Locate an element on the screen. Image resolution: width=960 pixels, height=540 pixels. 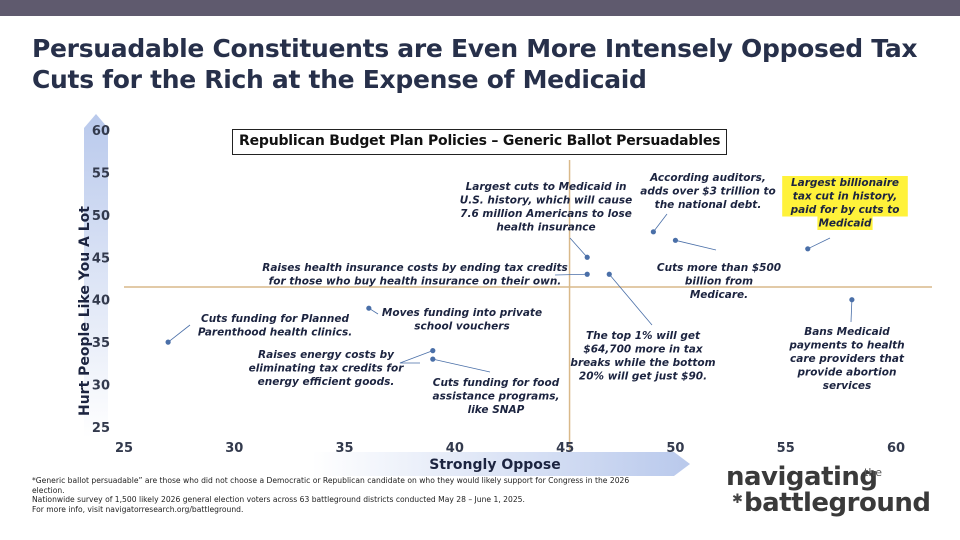
point-label-line: According auditors, is located at coordinates (707, 178).